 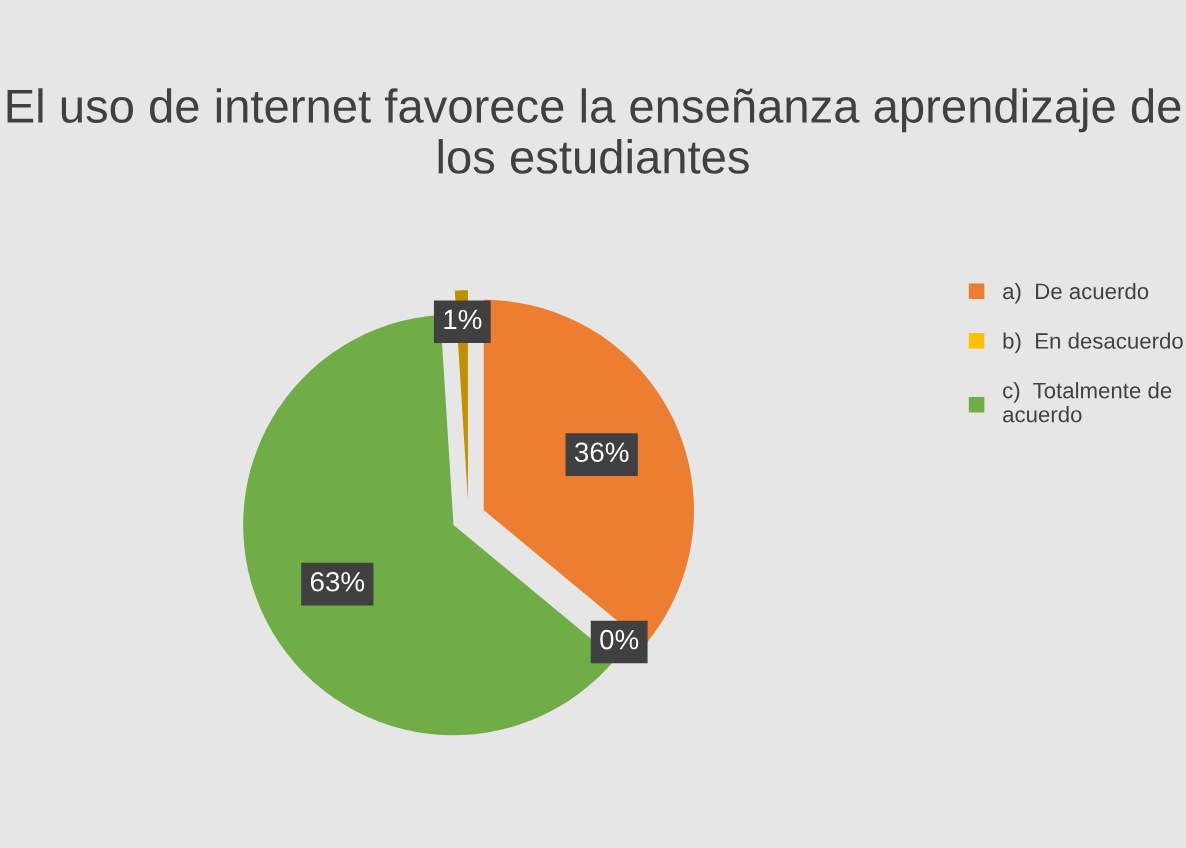 What do you see at coordinates (1087, 402) in the screenshot?
I see `legend-label: c) Totalmente de acuerdo` at bounding box center [1087, 402].